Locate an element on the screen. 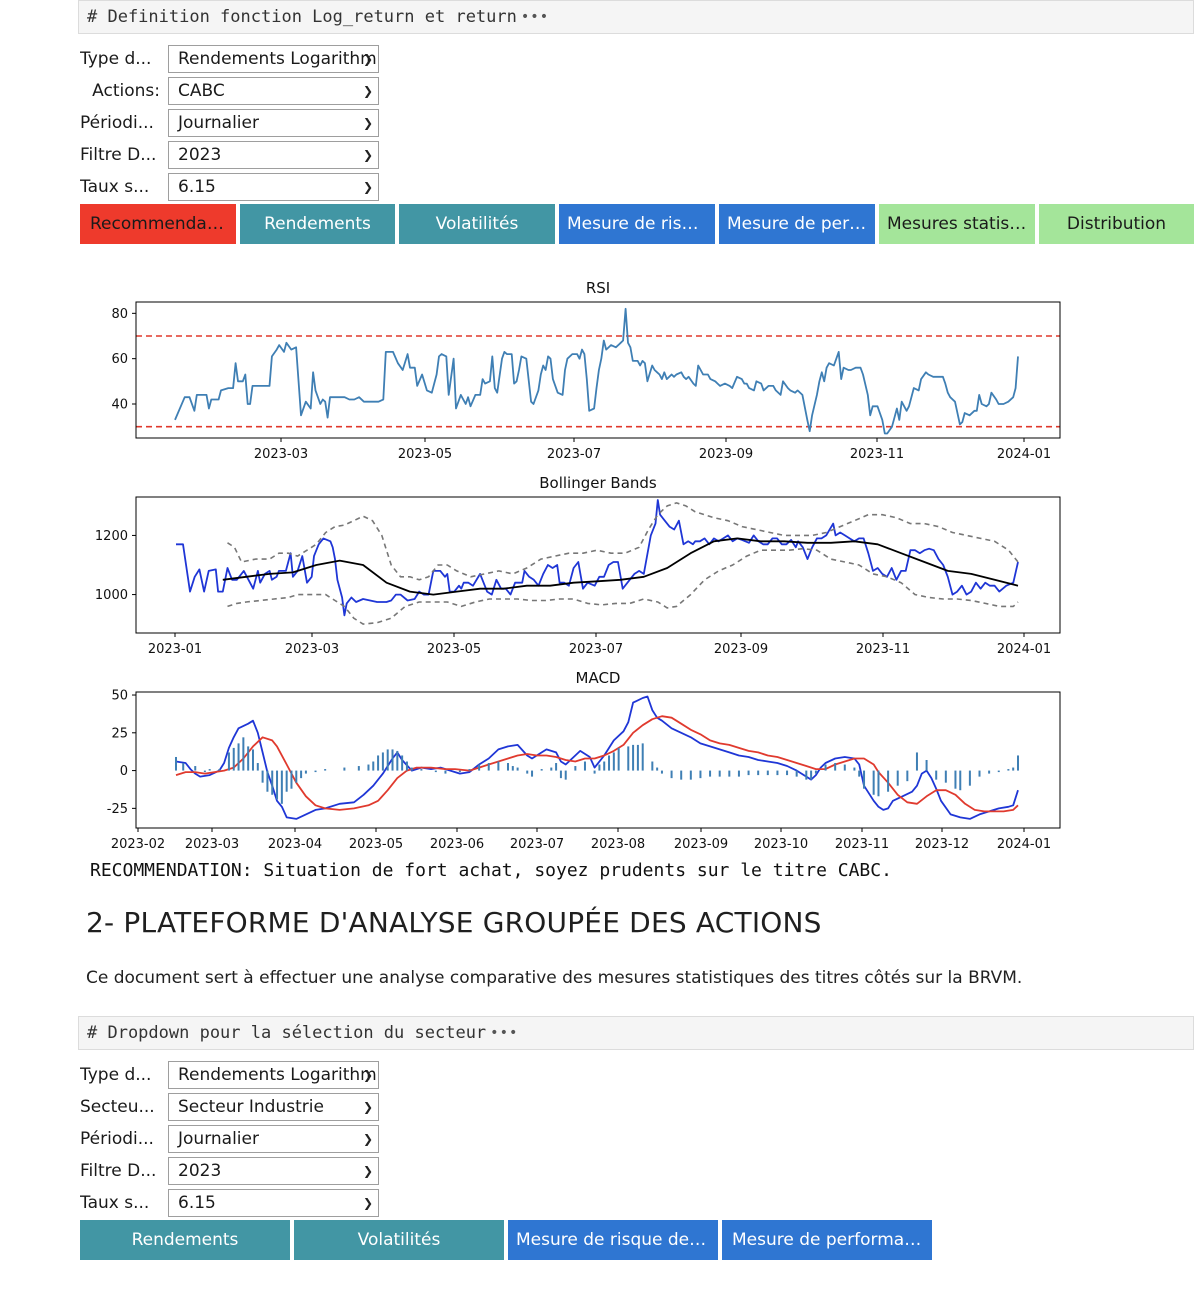 Image resolution: width=1204 pixels, height=1296 pixels. rendements-button-2: Rendements is located at coordinates (185, 1240).